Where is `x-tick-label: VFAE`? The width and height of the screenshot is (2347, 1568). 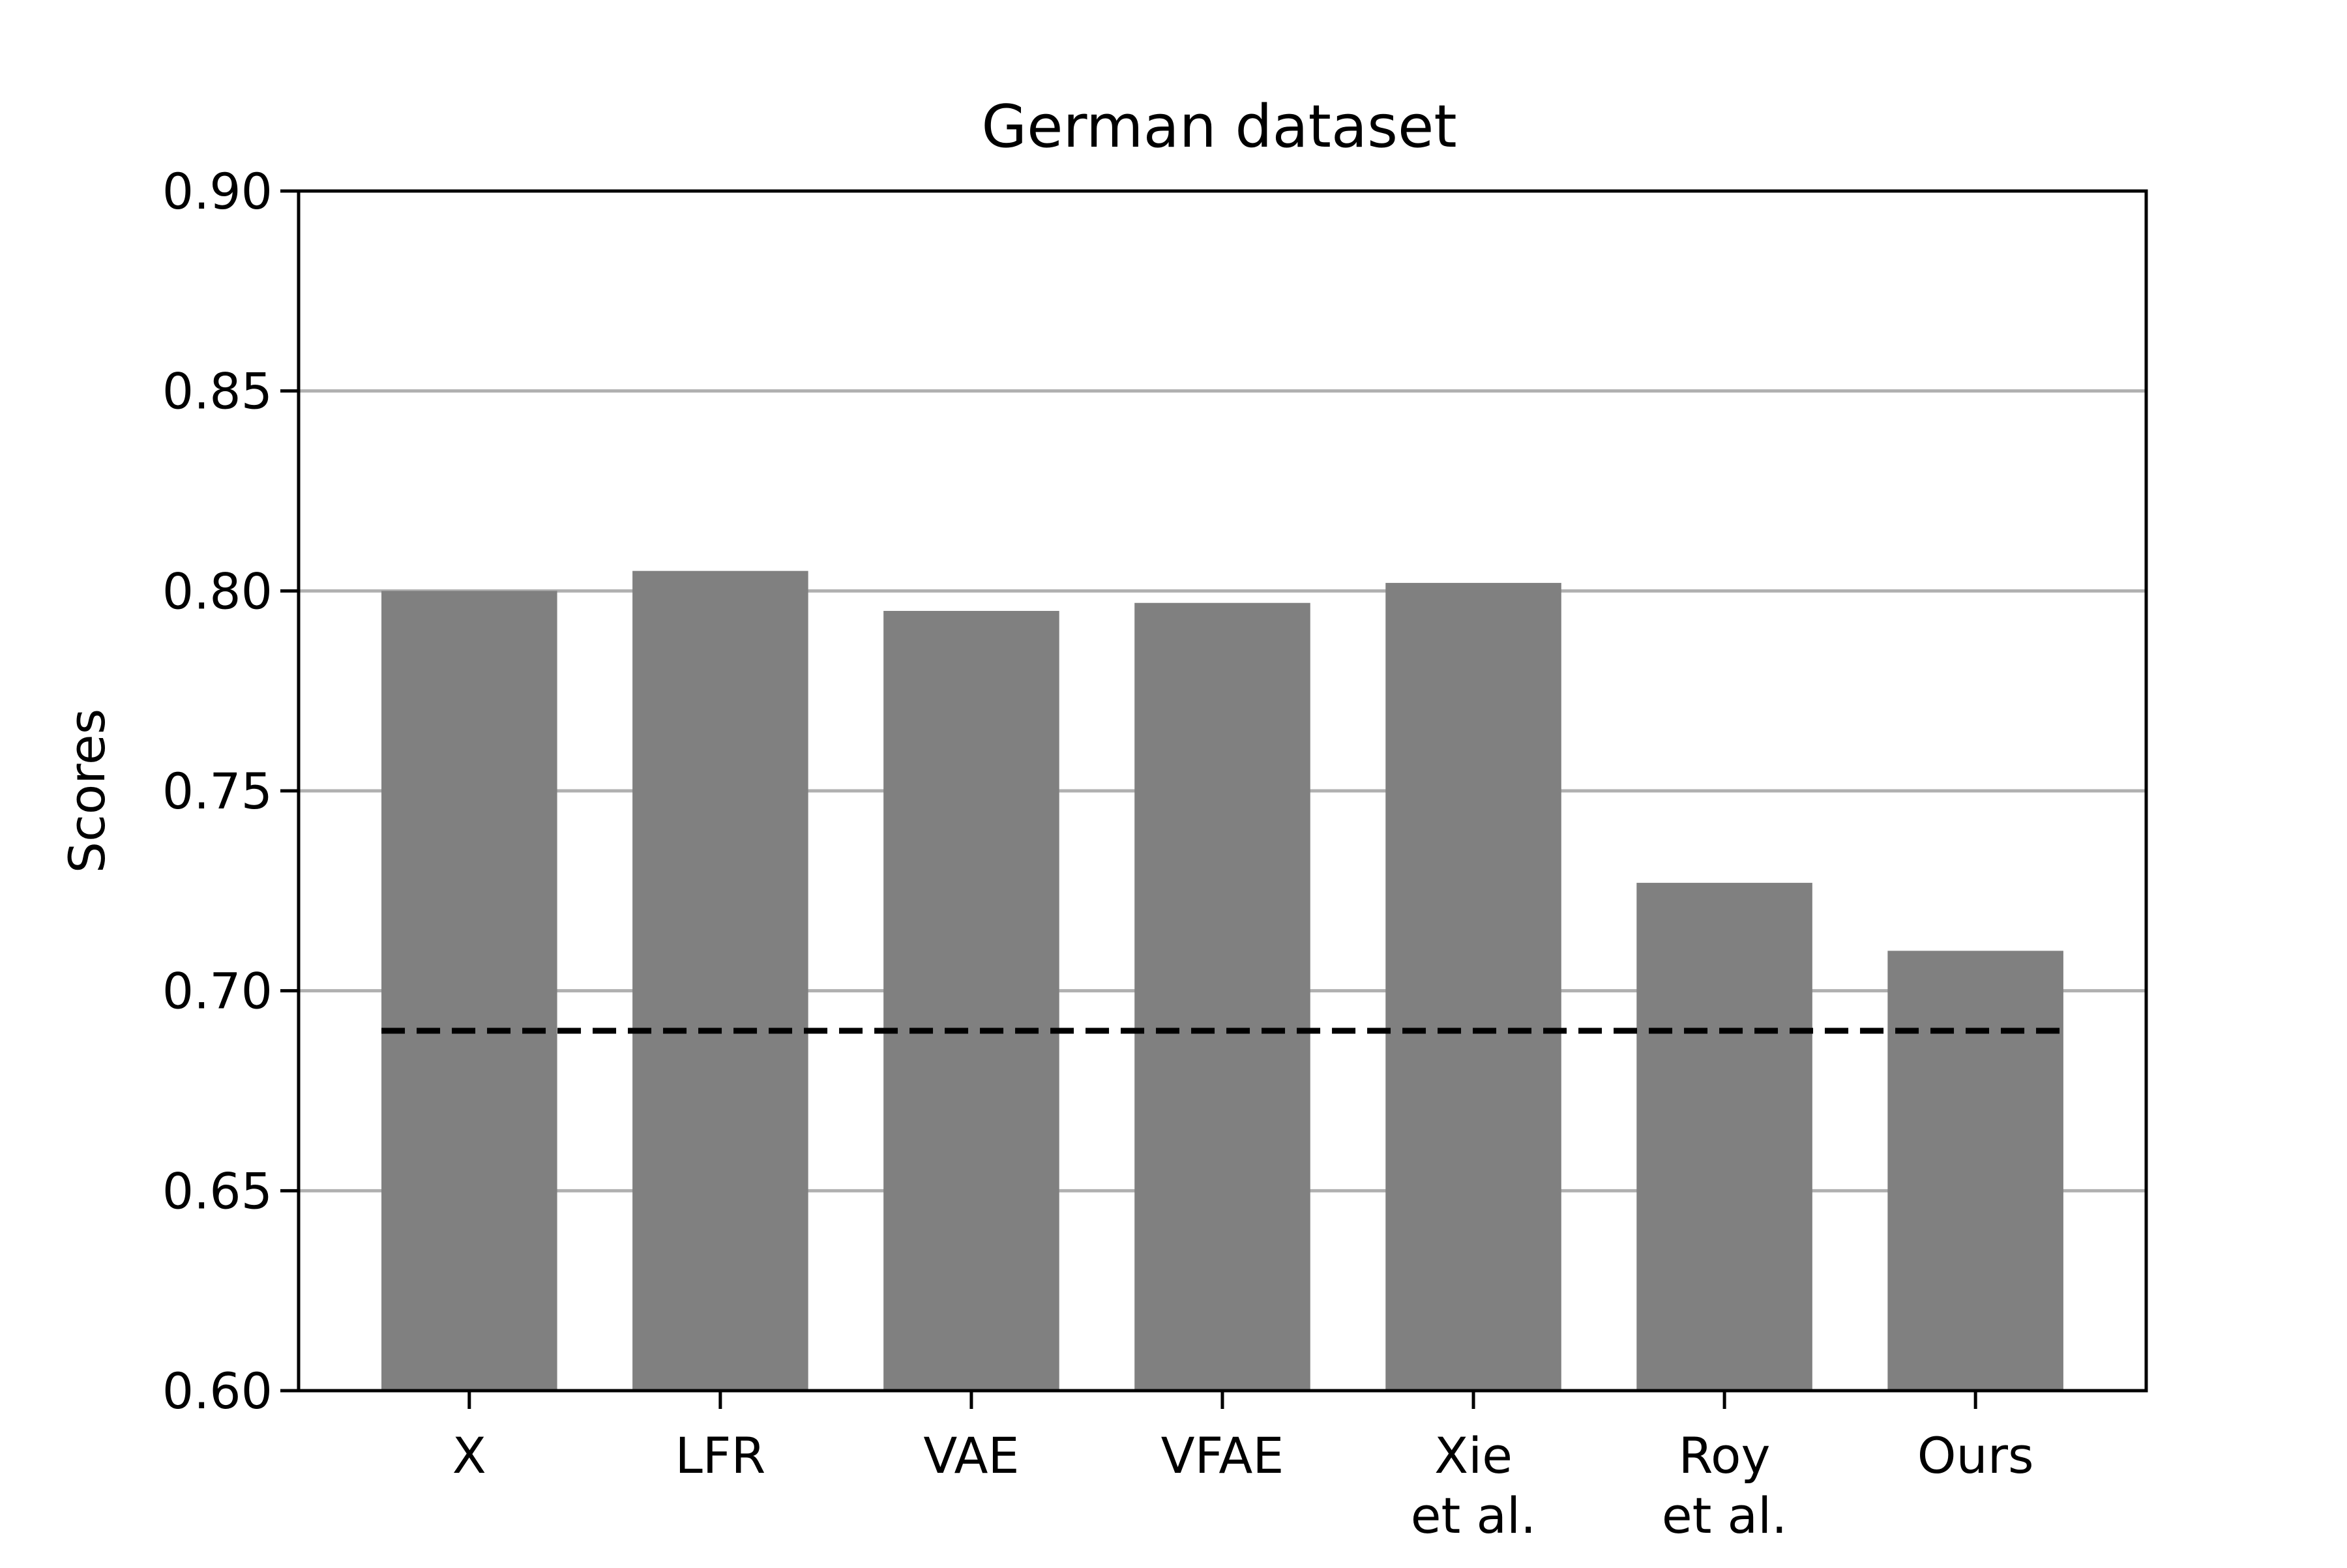 x-tick-label: VFAE is located at coordinates (1222, 1456).